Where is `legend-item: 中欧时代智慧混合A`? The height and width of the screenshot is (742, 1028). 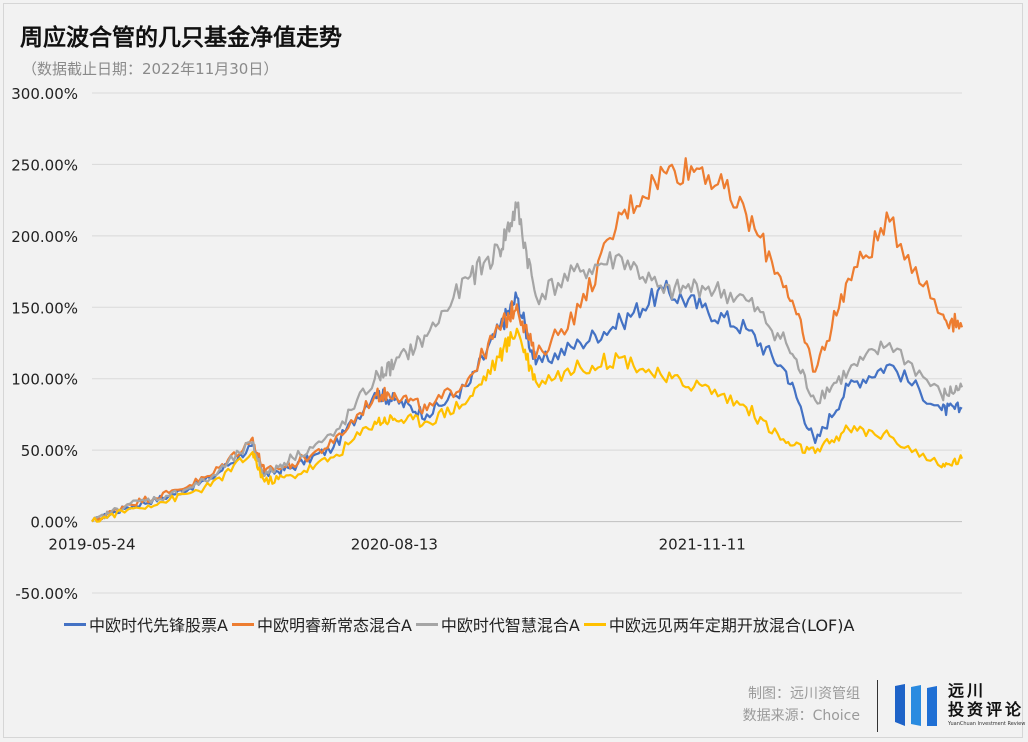
legend-item: 中欧时代智慧混合A is located at coordinates (497, 624).